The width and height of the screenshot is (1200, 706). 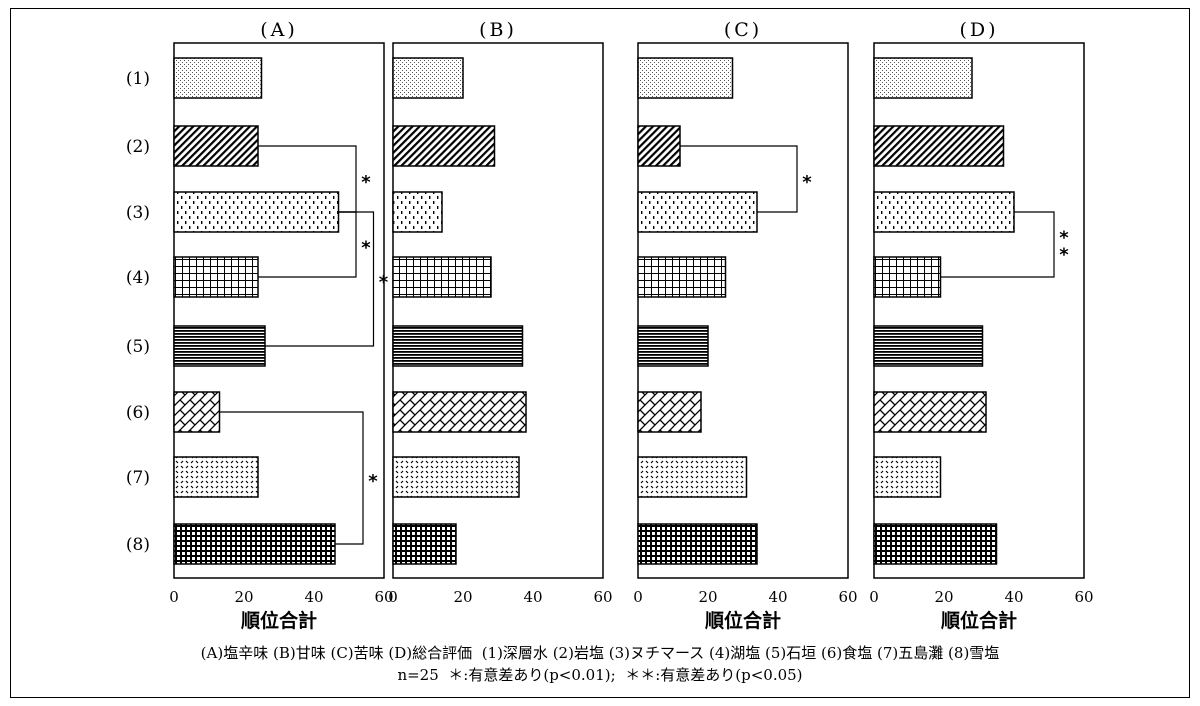 What do you see at coordinates (978, 30) in the screenshot?
I see `panel-d-title: (D)` at bounding box center [978, 30].